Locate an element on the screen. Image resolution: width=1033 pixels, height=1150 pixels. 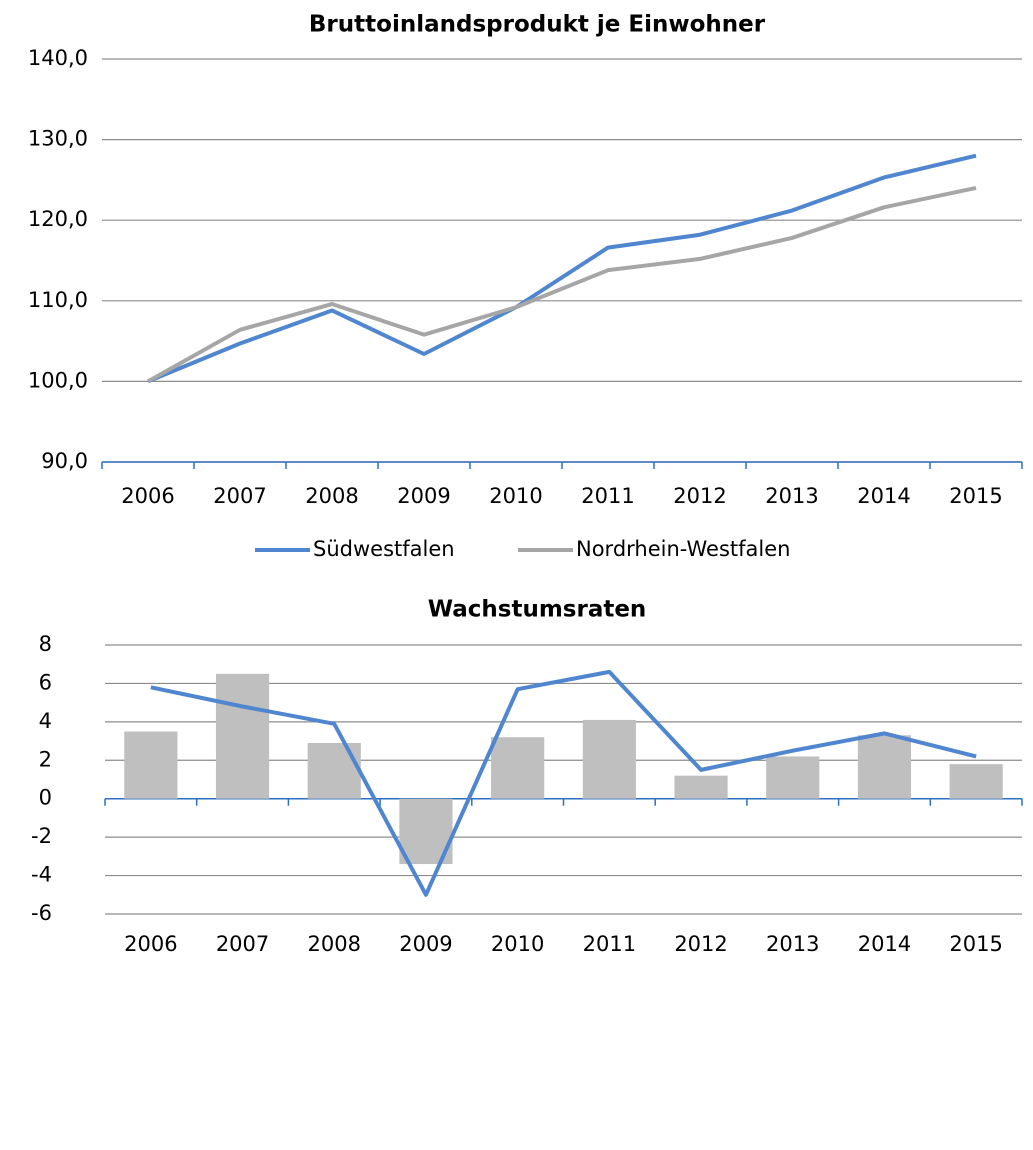
y-tick-label: 120,0 is located at coordinates (58, 219).